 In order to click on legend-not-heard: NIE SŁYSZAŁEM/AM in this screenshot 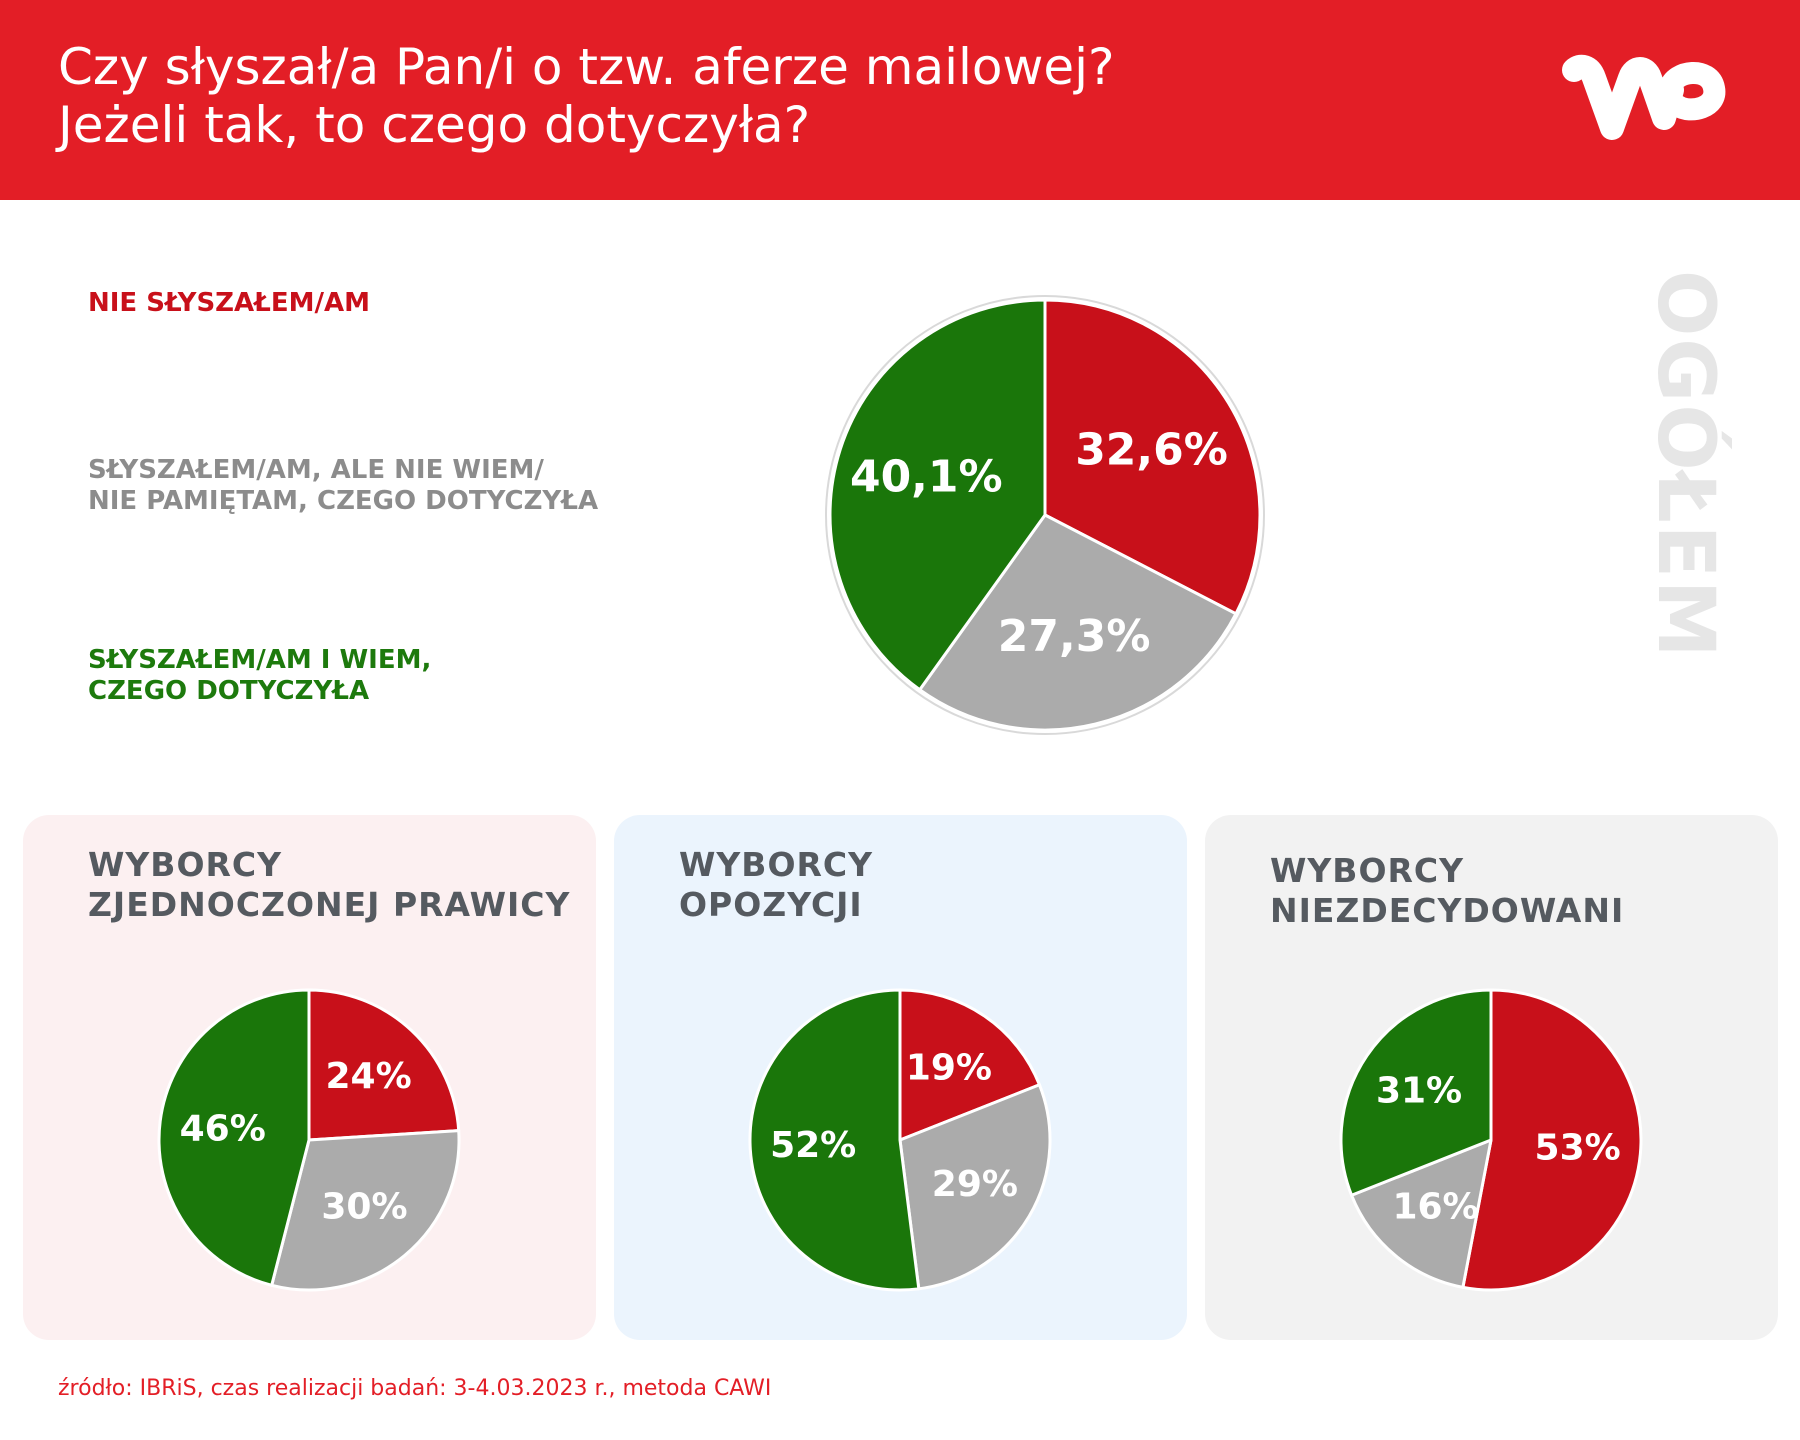, I will do `click(229, 303)`.